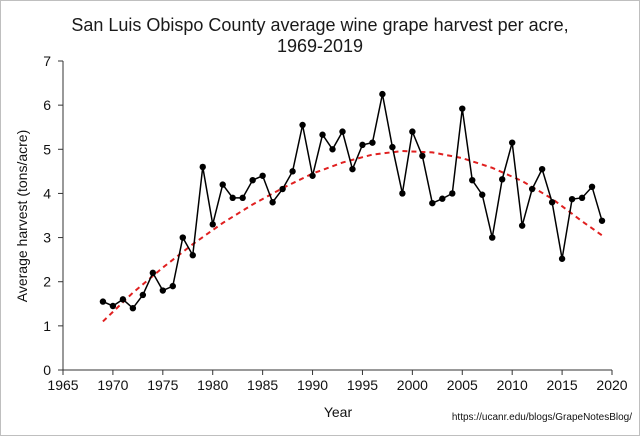 This screenshot has width=640, height=436. I want to click on y-tick-label: 0, so click(47, 370).